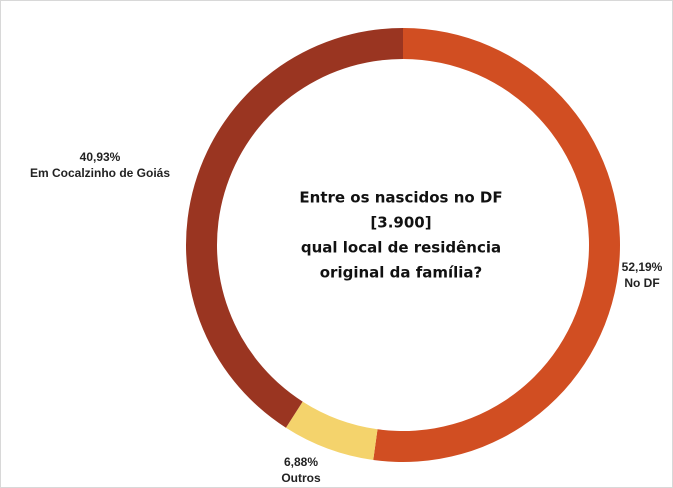  Describe the element at coordinates (401, 248) in the screenshot. I see `center-title: qual local de residência` at that location.